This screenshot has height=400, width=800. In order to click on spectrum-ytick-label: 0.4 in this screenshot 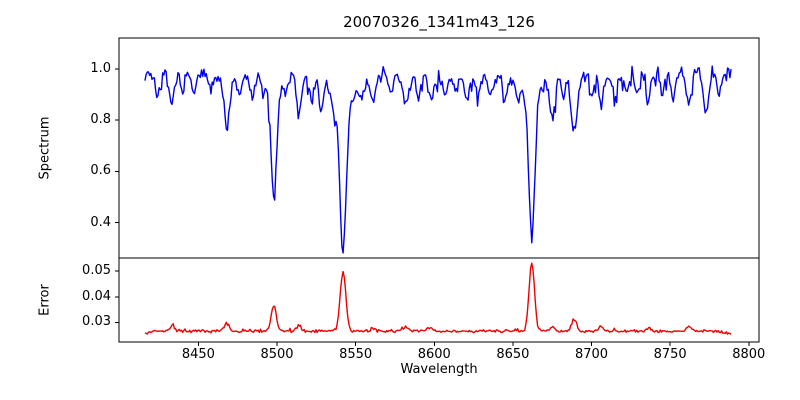, I will do `click(100, 222)`.